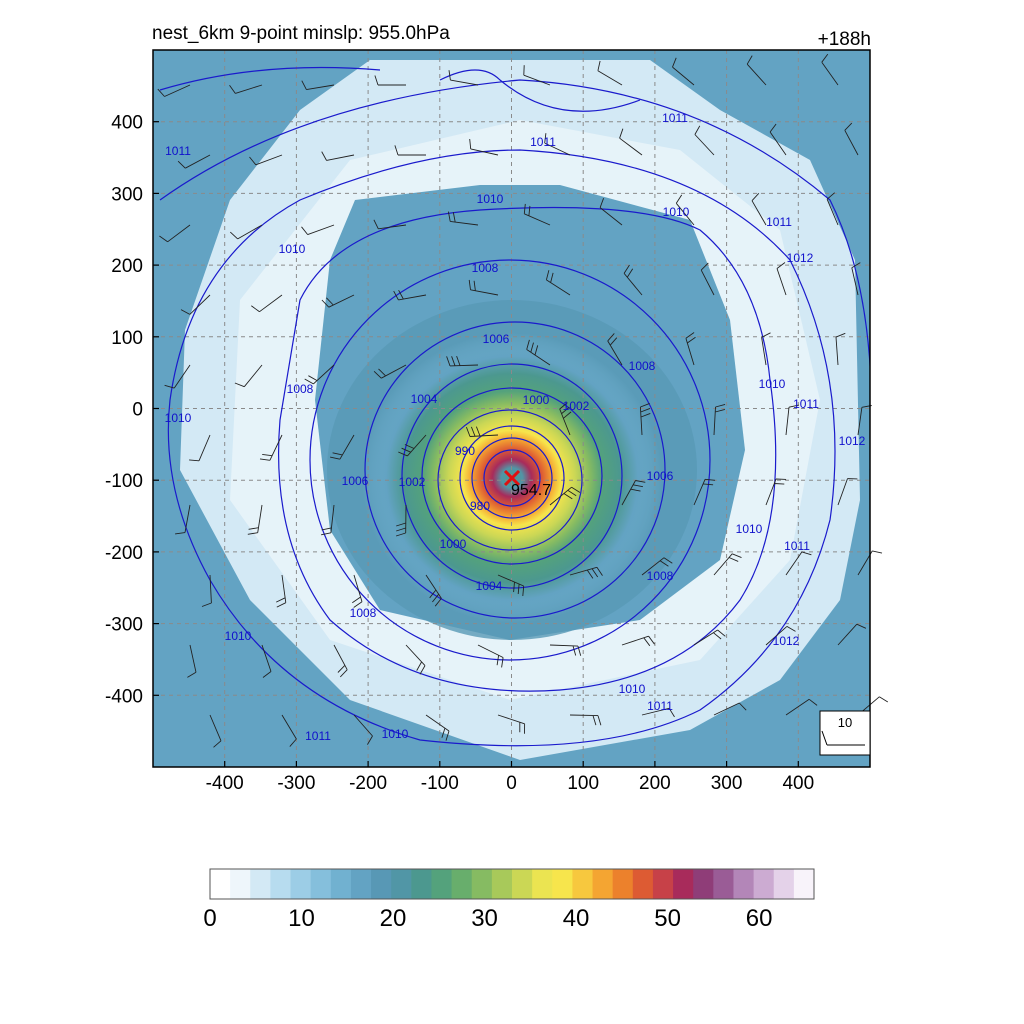 This screenshot has width=1024, height=1024. What do you see at coordinates (127, 194) in the screenshot?
I see `y-tick-label: 300` at bounding box center [127, 194].